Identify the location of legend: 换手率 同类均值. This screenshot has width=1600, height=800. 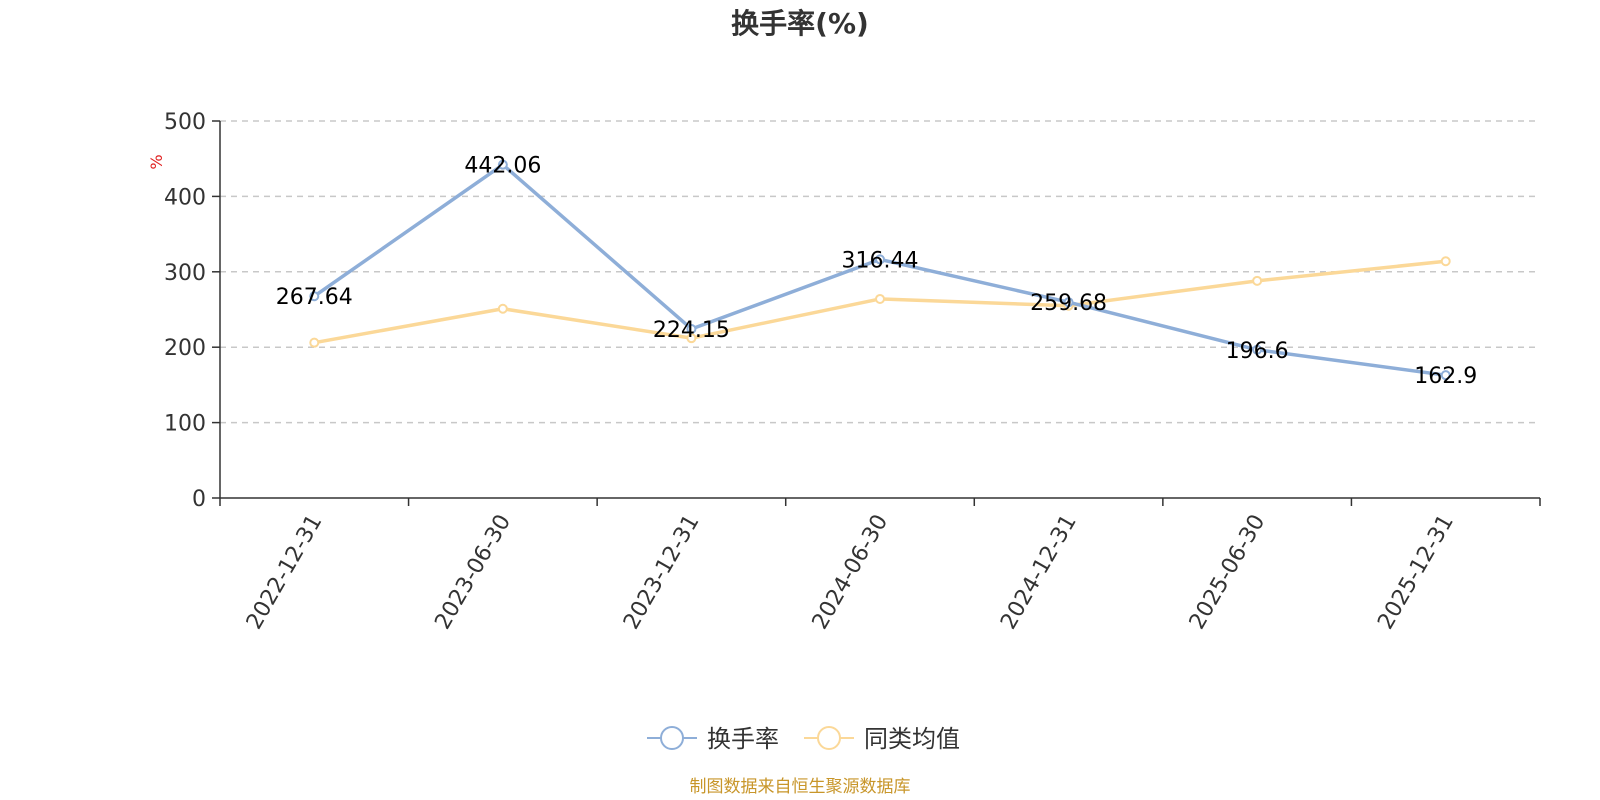
(803, 739).